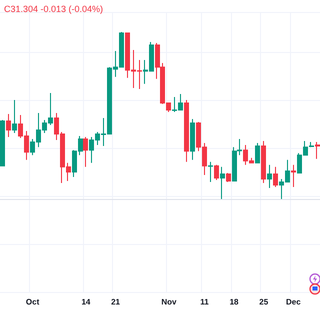  What do you see at coordinates (235, 302) in the screenshot?
I see `x-tick-label: 18` at bounding box center [235, 302].